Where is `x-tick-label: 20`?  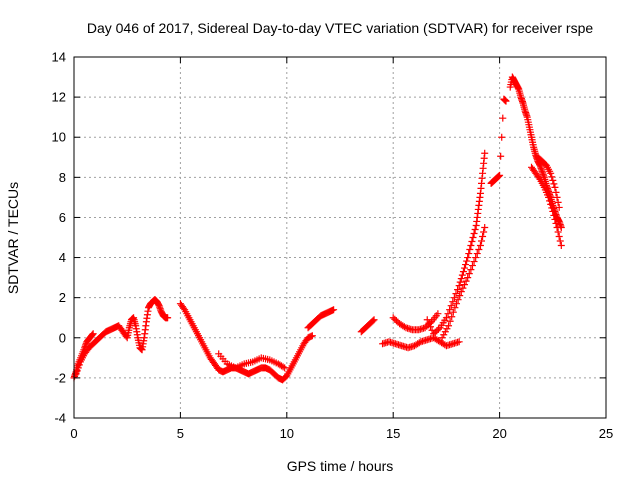 x-tick-label: 20 is located at coordinates (499, 433).